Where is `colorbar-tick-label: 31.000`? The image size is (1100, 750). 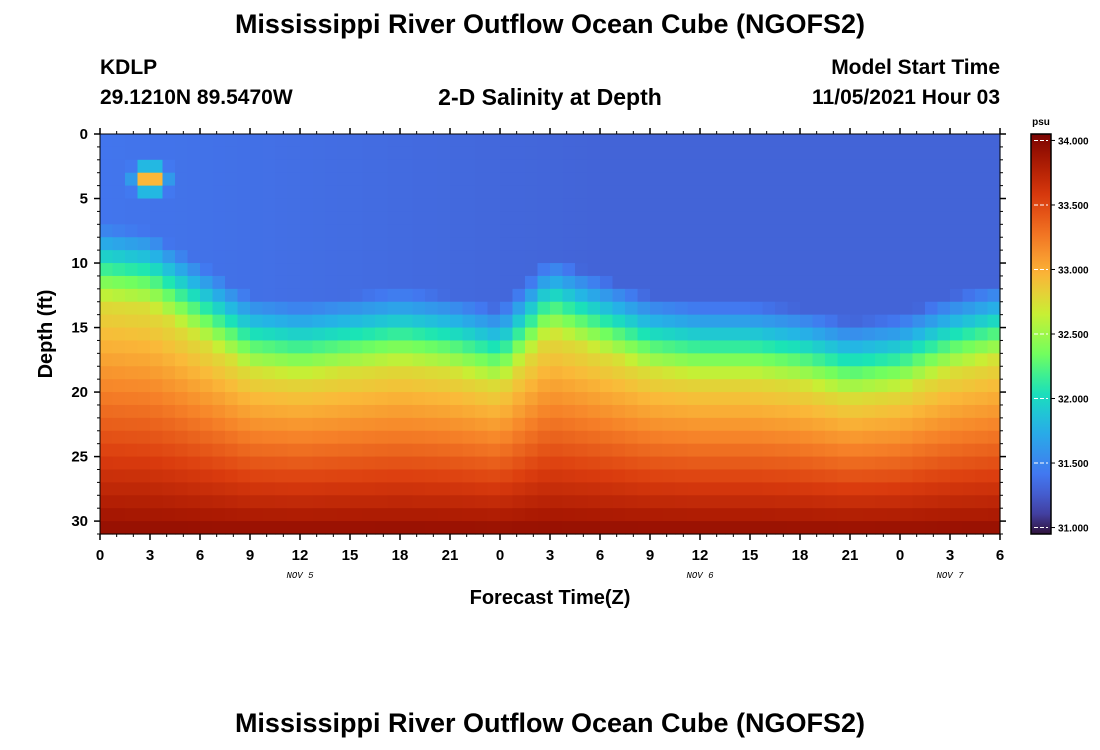 colorbar-tick-label: 31.000 is located at coordinates (1073, 529).